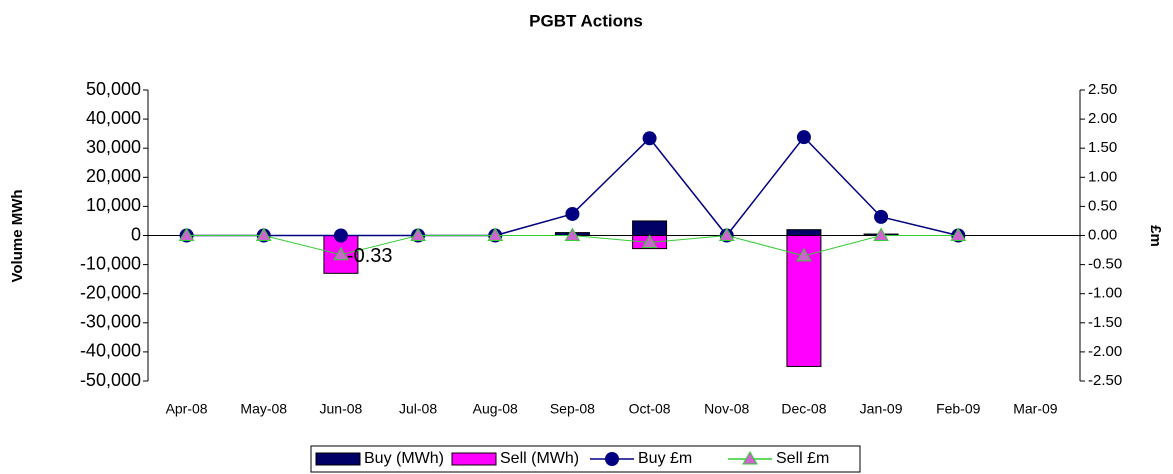  Describe the element at coordinates (1155, 236) in the screenshot. I see `y2-axis-title: £m` at that location.